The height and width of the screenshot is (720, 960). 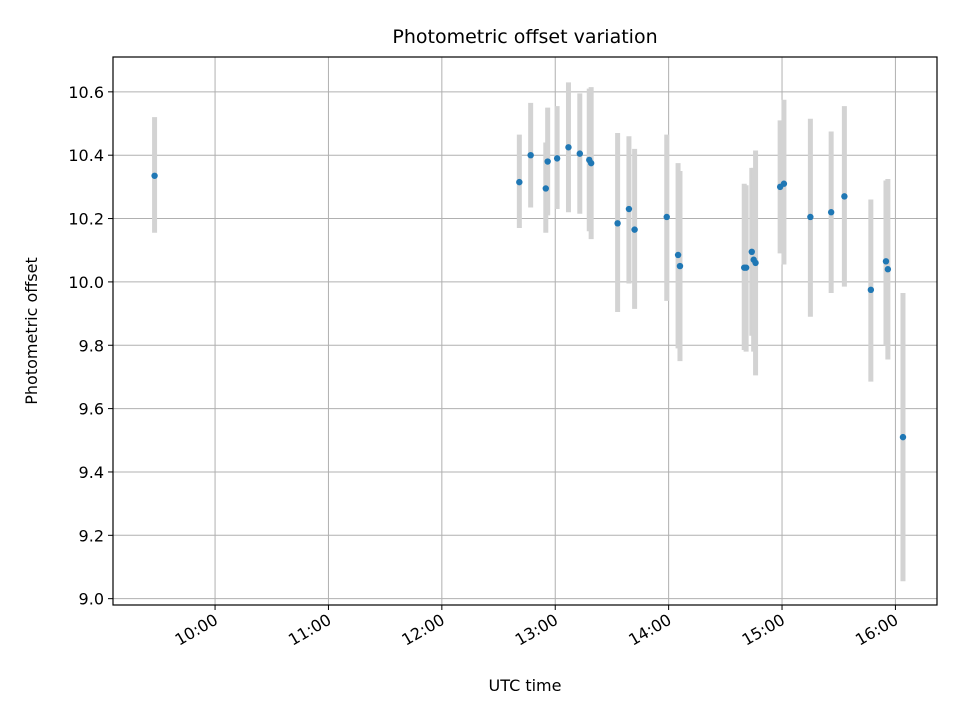 What do you see at coordinates (91, 599) in the screenshot?
I see `y-tick-label: 9.0` at bounding box center [91, 599].